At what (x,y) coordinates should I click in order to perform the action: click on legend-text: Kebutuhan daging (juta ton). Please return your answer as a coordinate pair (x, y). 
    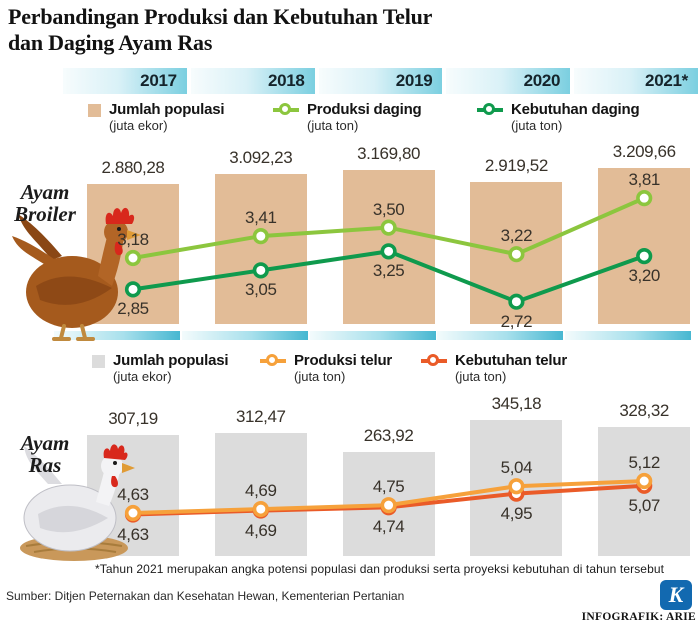
    Looking at the image, I should click on (575, 117).